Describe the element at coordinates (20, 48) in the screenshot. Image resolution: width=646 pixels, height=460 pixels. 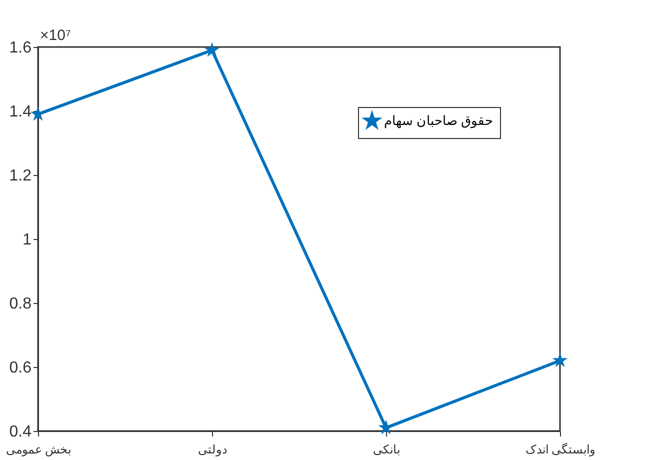
I see `y-tick-label: 1.6` at that location.